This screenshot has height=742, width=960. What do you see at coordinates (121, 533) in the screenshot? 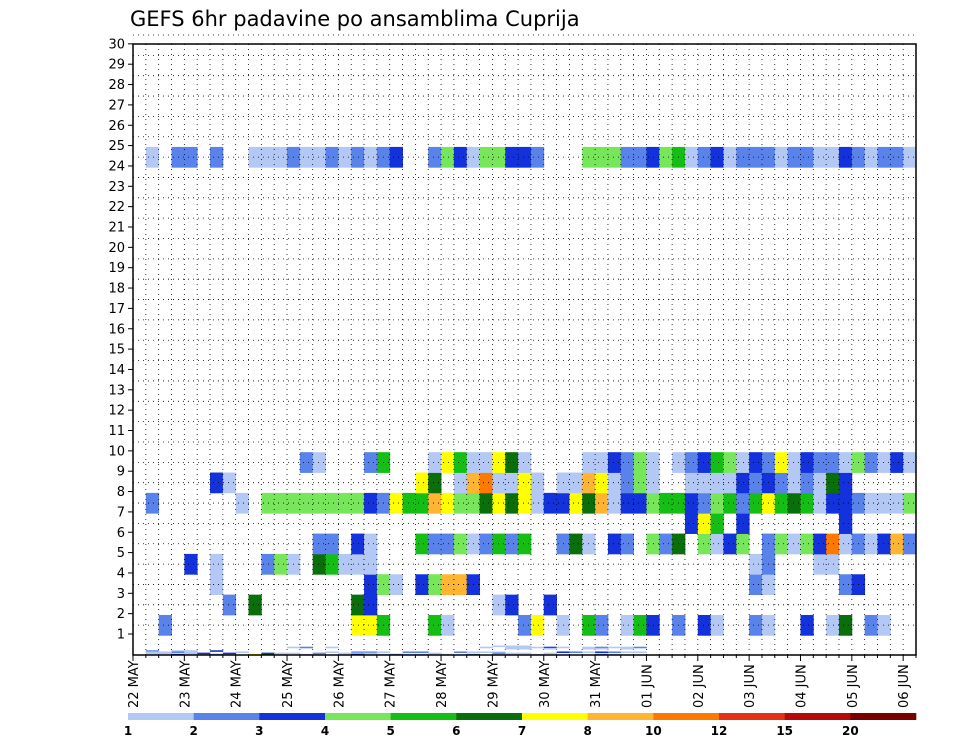
I see `y-tick-label: 6` at bounding box center [121, 533].